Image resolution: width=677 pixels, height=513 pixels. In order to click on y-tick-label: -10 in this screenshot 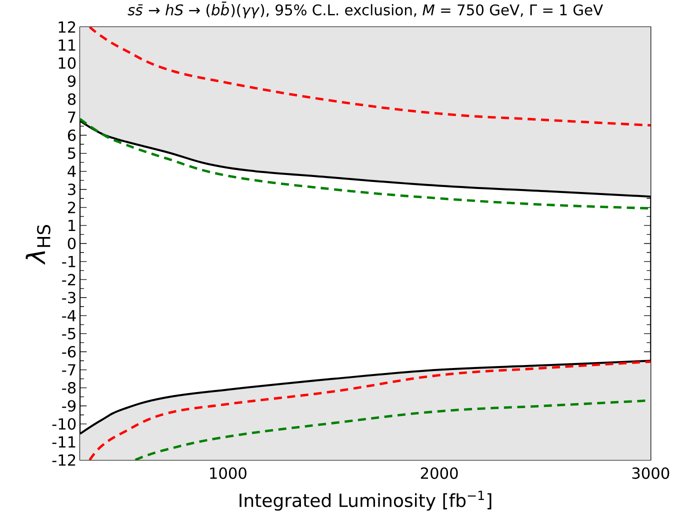, I will do `click(64, 424)`.